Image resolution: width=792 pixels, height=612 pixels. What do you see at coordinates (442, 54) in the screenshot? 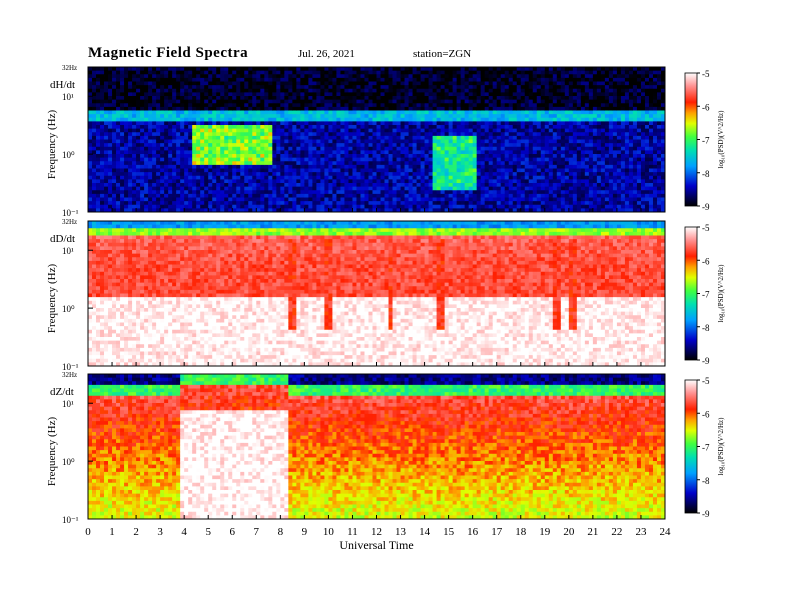
I see `station-label: station=ZGN` at bounding box center [442, 54].